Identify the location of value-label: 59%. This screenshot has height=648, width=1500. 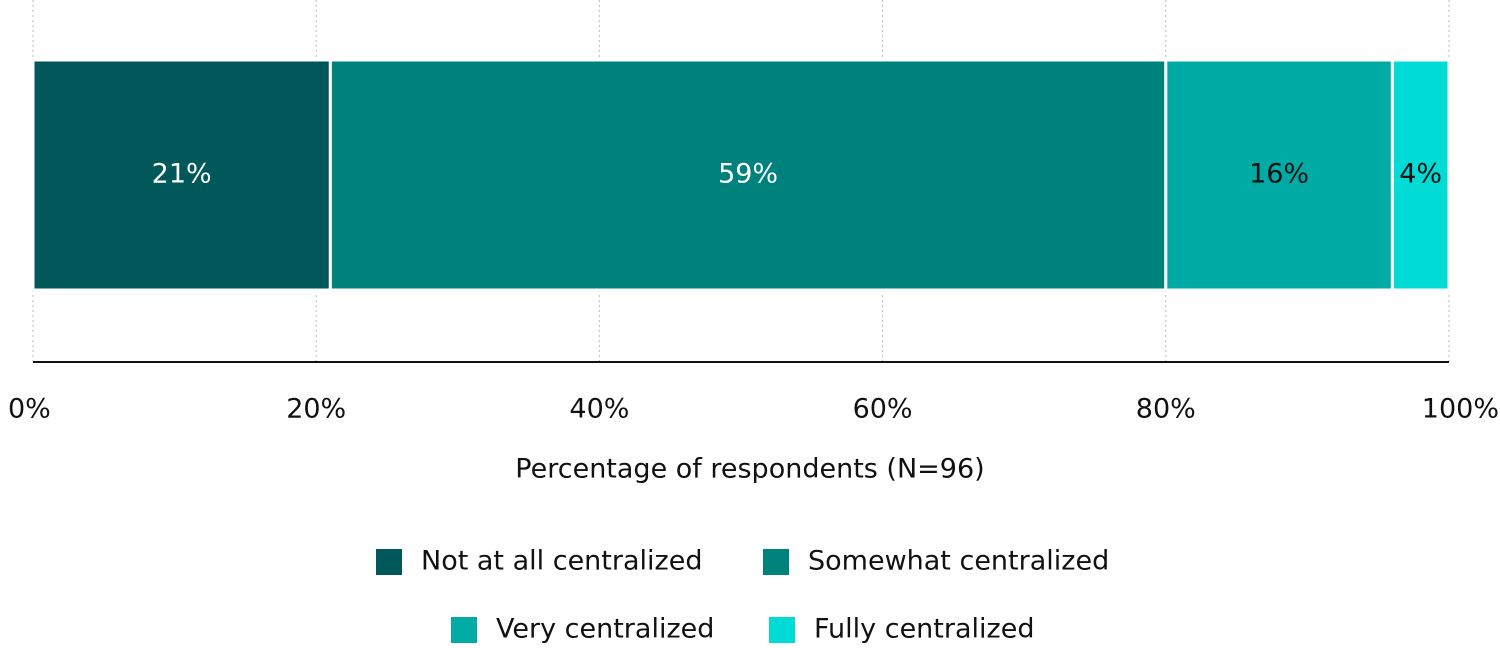
(748, 174).